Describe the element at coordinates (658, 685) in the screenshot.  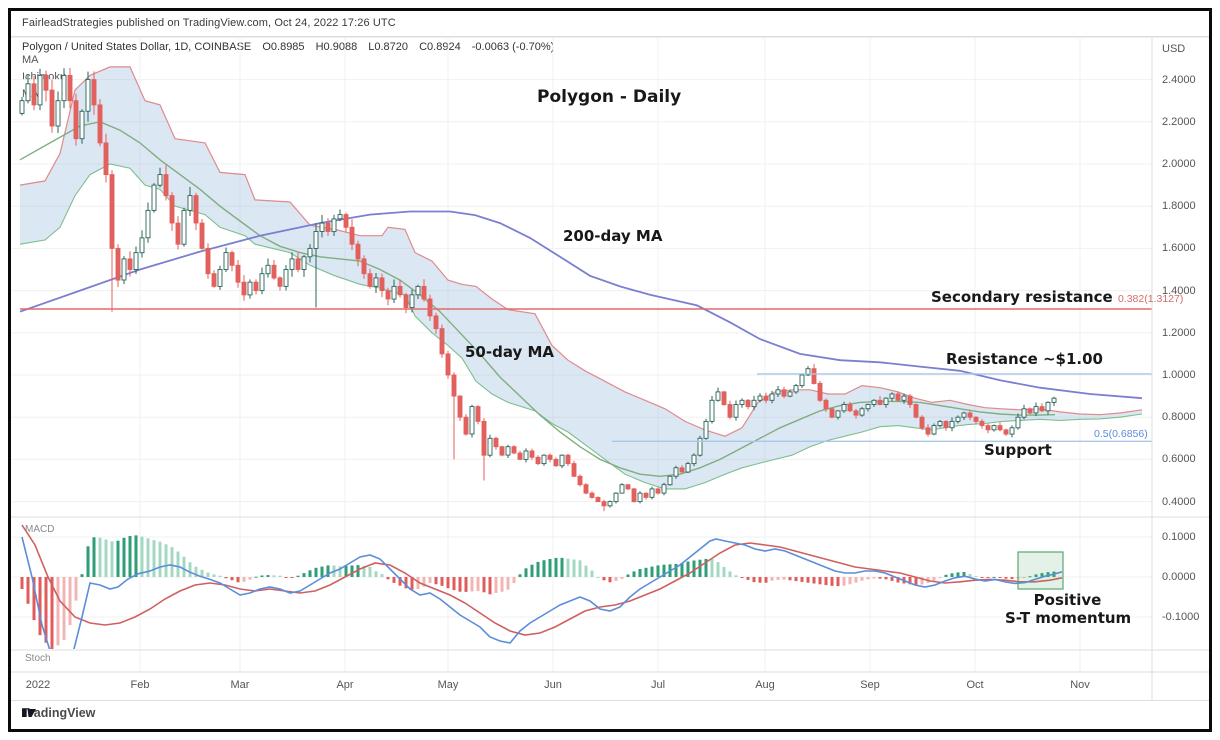
I see `time-axis-label: Jul` at that location.